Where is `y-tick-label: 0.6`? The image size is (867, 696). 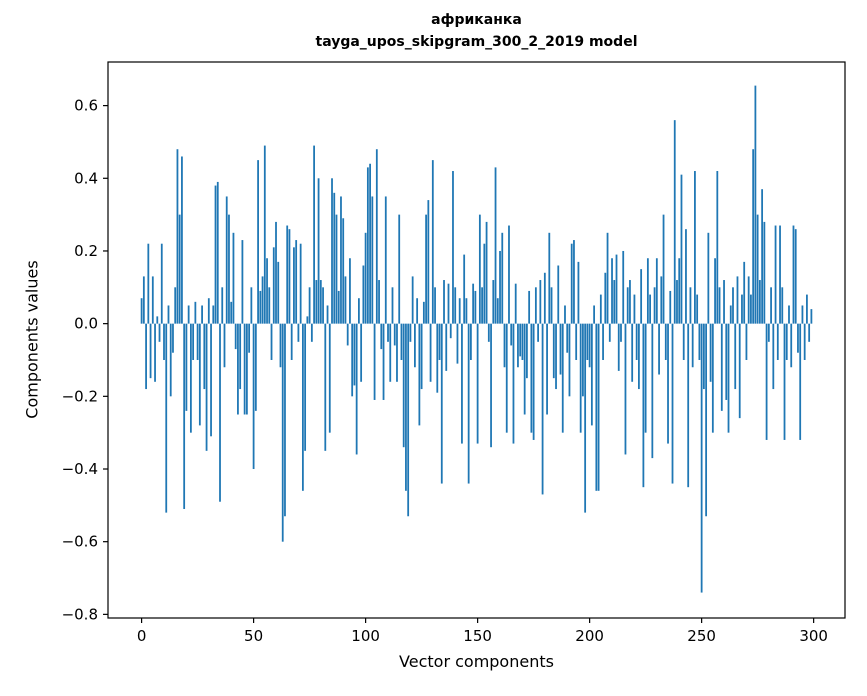
y-tick-label: 0.6 is located at coordinates (86, 106).